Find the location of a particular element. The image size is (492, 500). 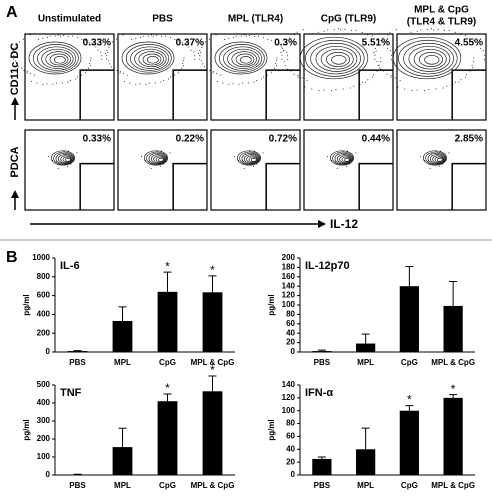

panel-label: A is located at coordinates (12, 12).